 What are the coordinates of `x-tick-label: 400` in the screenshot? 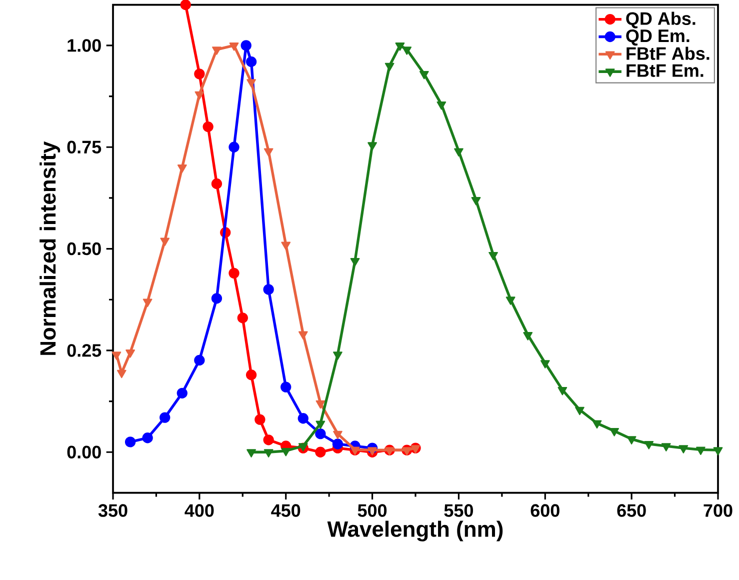 It's located at (199, 511).